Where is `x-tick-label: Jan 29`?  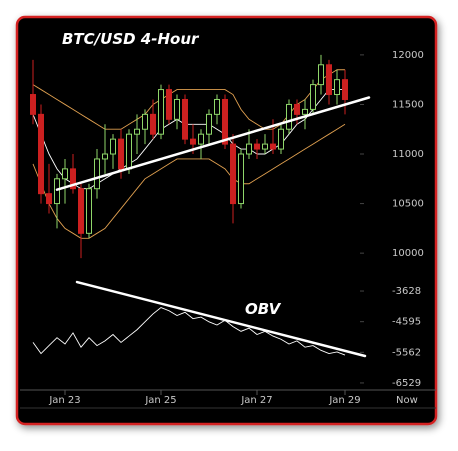 x-tick-label: Jan 29 is located at coordinates (344, 400).